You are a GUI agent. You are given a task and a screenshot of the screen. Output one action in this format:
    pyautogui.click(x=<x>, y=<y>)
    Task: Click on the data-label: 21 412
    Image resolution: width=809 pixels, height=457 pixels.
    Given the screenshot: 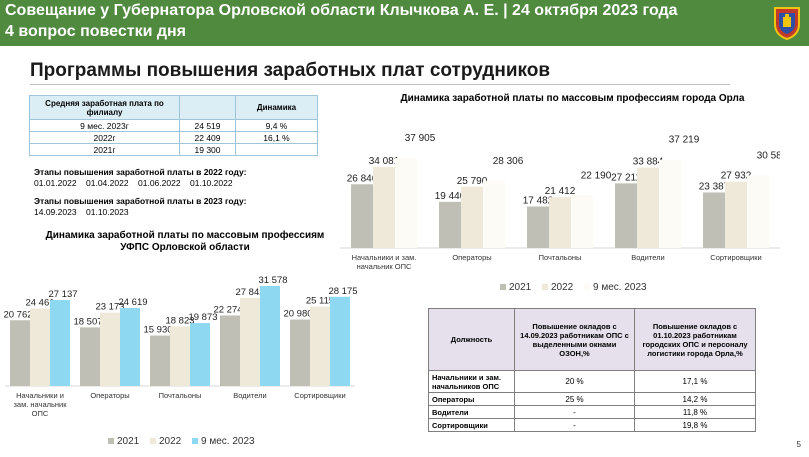 What is the action you would take?
    pyautogui.click(x=560, y=191)
    